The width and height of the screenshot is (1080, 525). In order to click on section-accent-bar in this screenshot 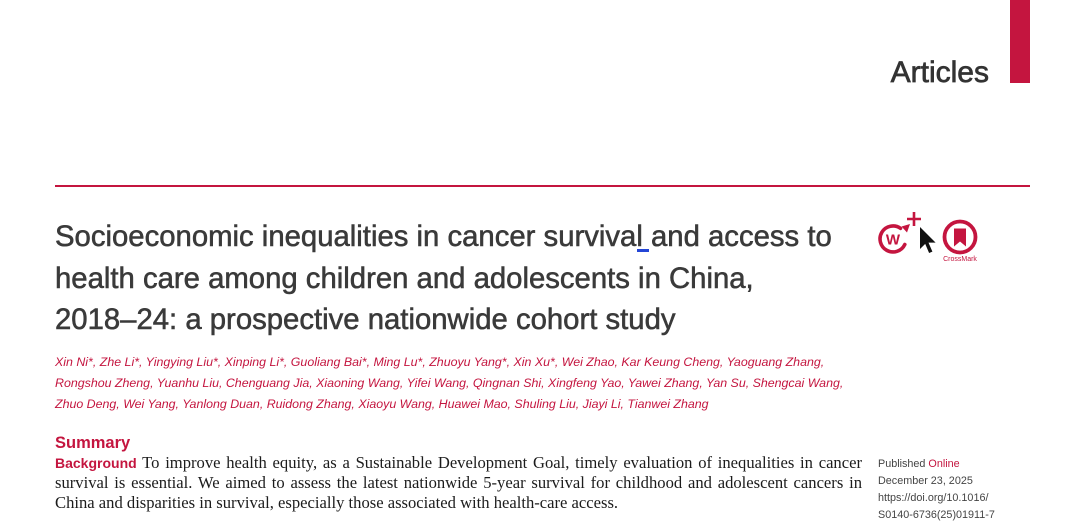, I will do `click(1020, 41)`.